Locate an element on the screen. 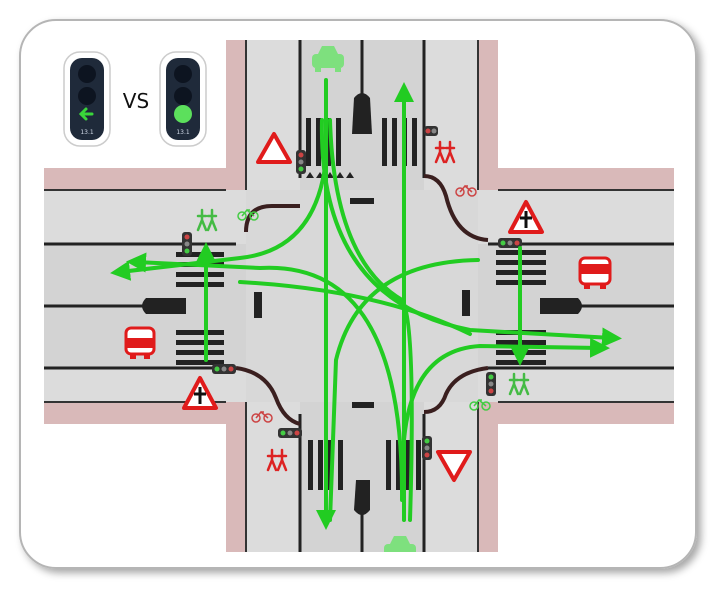 The image size is (724, 600). path-west-straight-east is located at coordinates (355, 308).